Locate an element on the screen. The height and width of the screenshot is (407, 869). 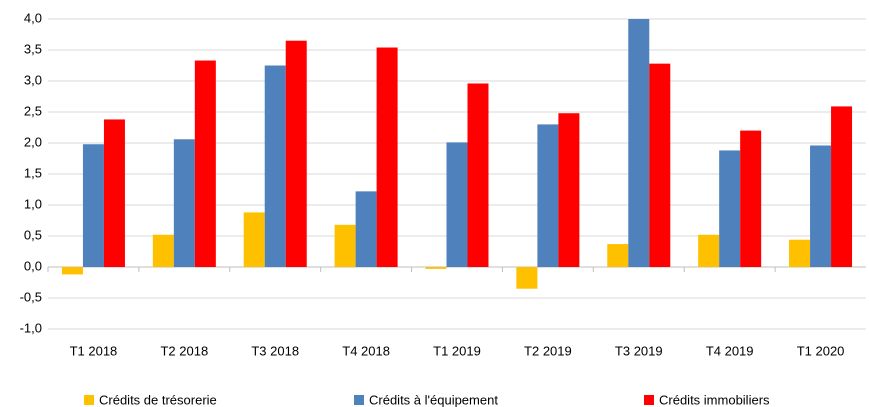
legend-label: Crédits immobiliers is located at coordinates (714, 399).